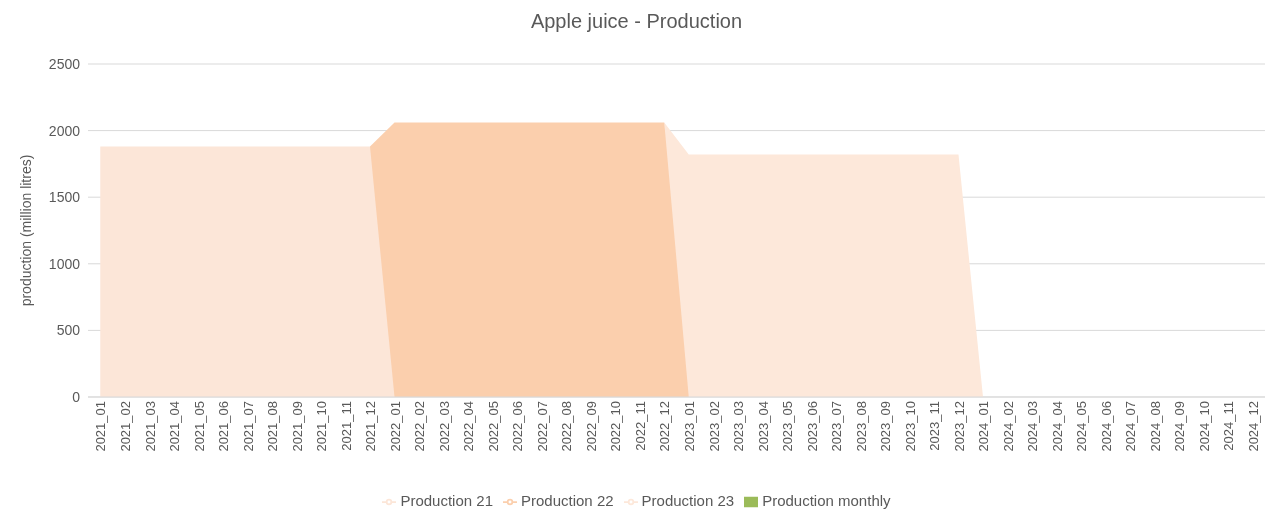  Describe the element at coordinates (1082, 426) in the screenshot. I see `x-tick-label: 2024_05` at that location.